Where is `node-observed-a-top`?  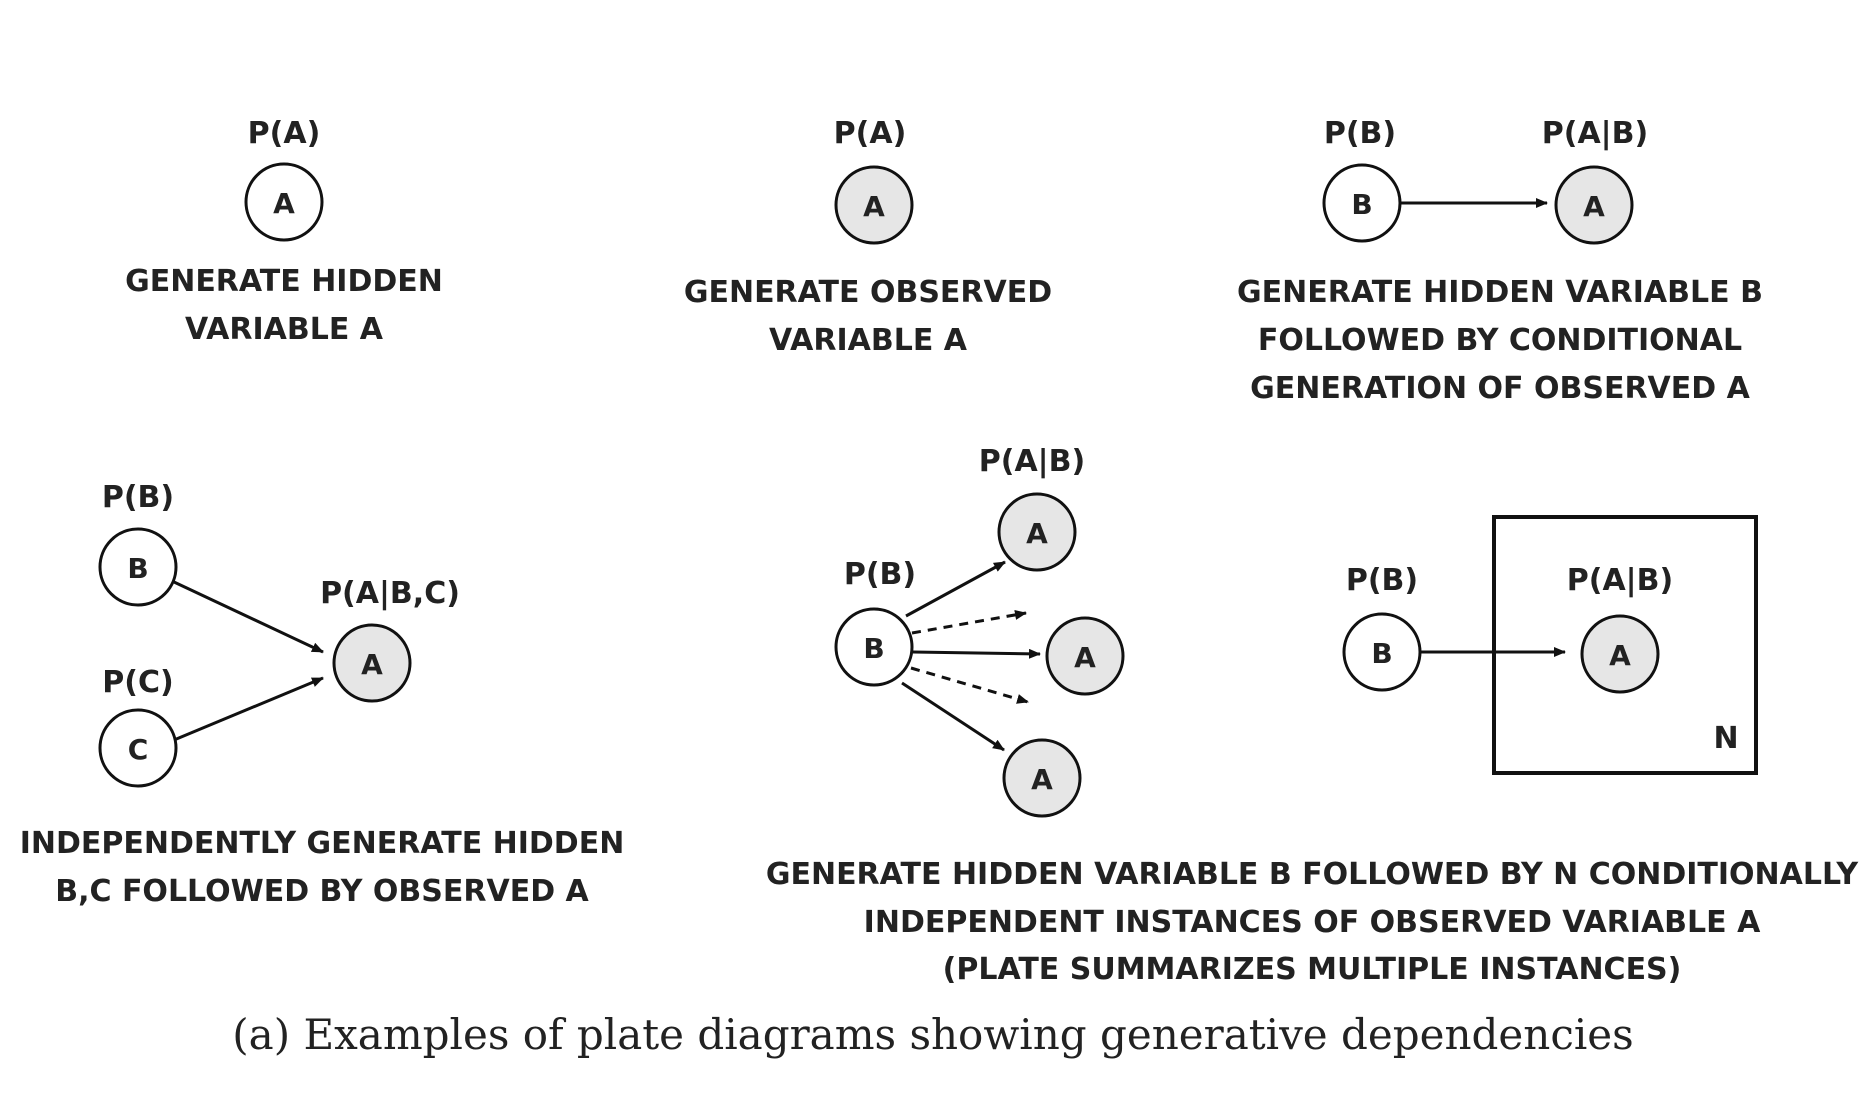
node-observed-a-top is located at coordinates (1037, 532).